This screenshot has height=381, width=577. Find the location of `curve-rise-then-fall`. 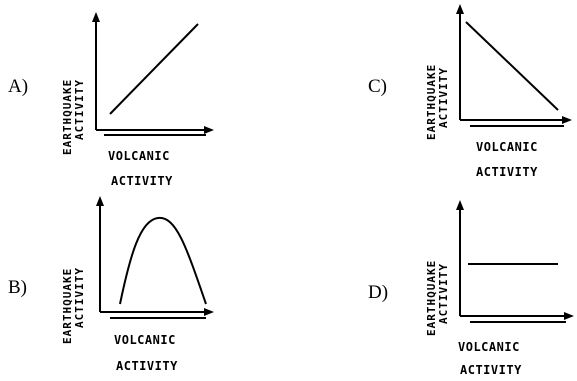

curve-rise-then-fall is located at coordinates (163, 260).